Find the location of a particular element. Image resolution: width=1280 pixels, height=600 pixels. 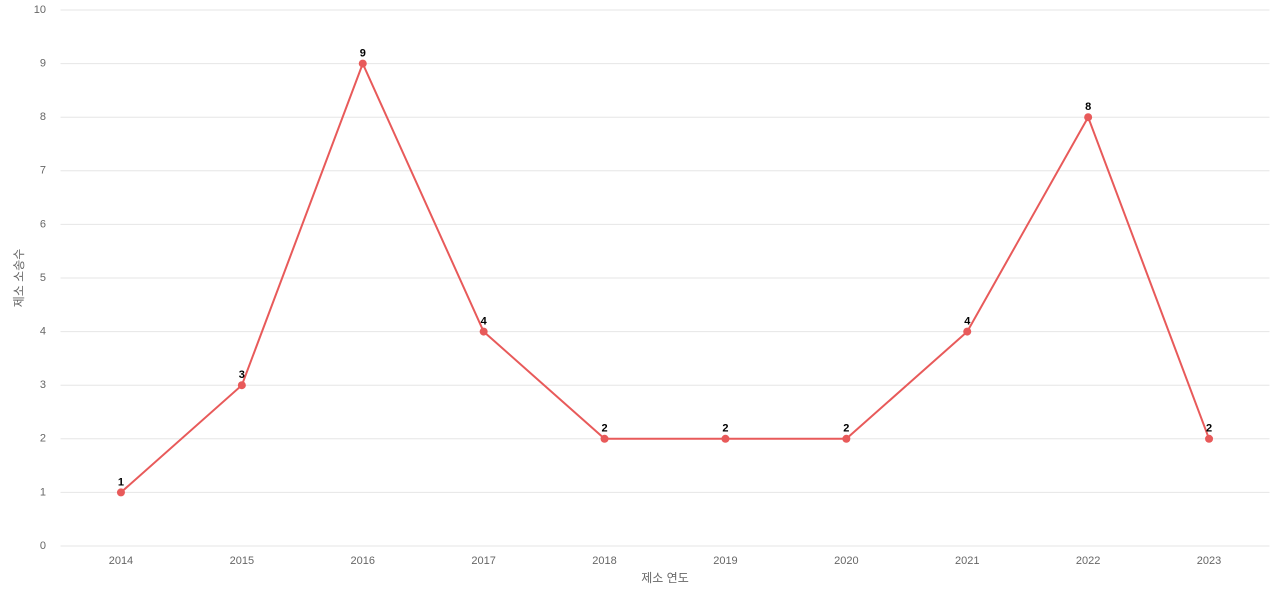

x-tick-label: 2015 is located at coordinates (242, 561).